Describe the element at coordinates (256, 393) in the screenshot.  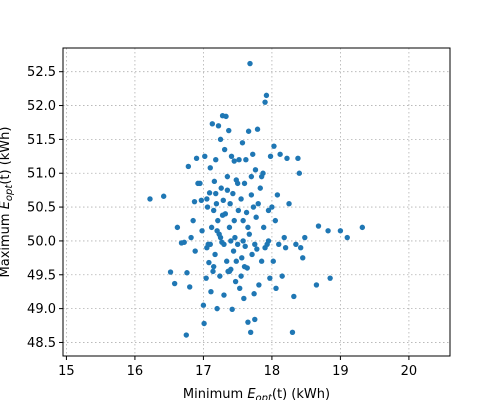
I see `x-axis-label: Minimum Eopt(t) (kWh)` at that location.